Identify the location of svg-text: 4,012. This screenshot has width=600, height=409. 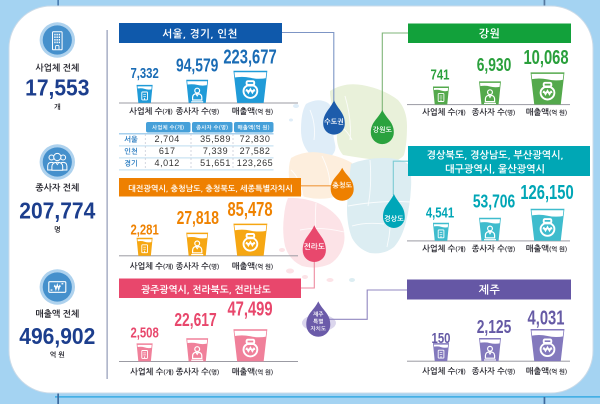
(167, 163).